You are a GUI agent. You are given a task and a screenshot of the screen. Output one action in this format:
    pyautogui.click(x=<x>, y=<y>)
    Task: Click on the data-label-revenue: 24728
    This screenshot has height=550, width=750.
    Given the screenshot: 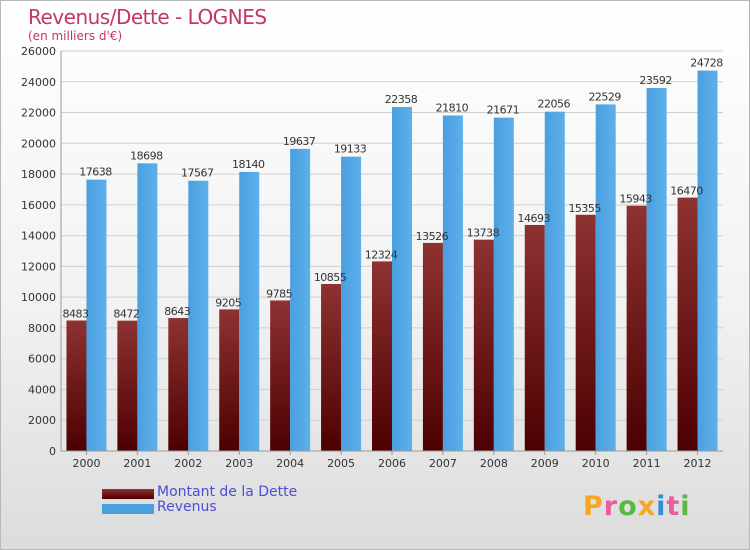 What is the action you would take?
    pyautogui.click(x=706, y=63)
    